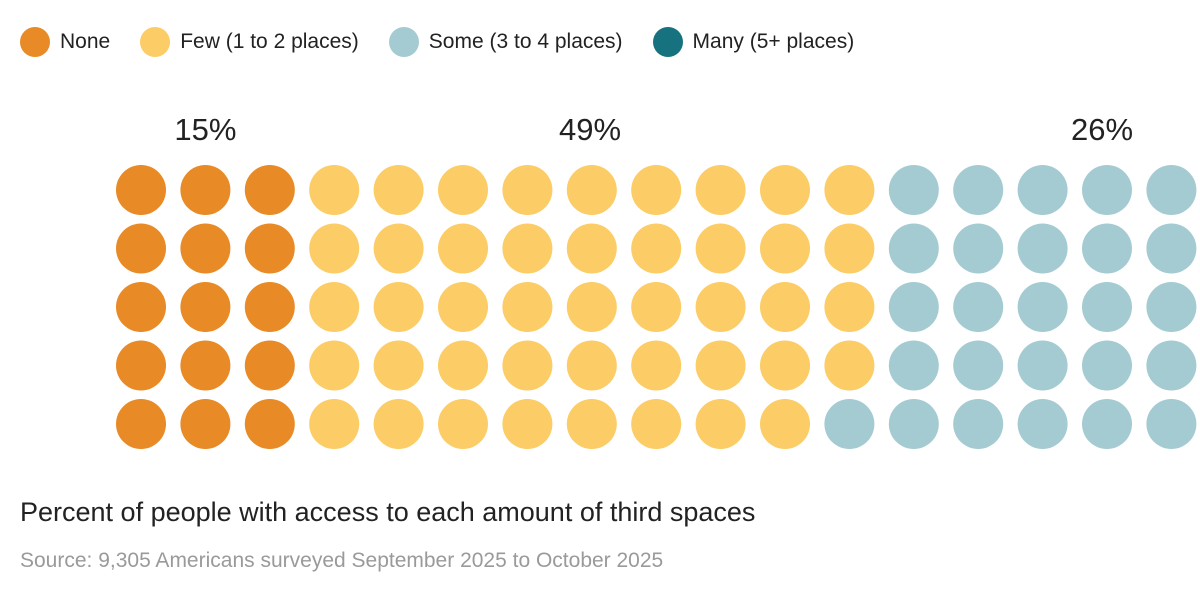 Image resolution: width=1200 pixels, height=600 pixels. I want to click on legend-item-none: None, so click(65, 42).